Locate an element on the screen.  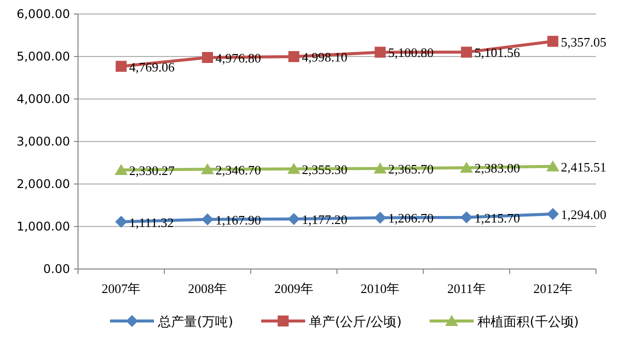
data-label: 2,365.70 is located at coordinates (411, 168).